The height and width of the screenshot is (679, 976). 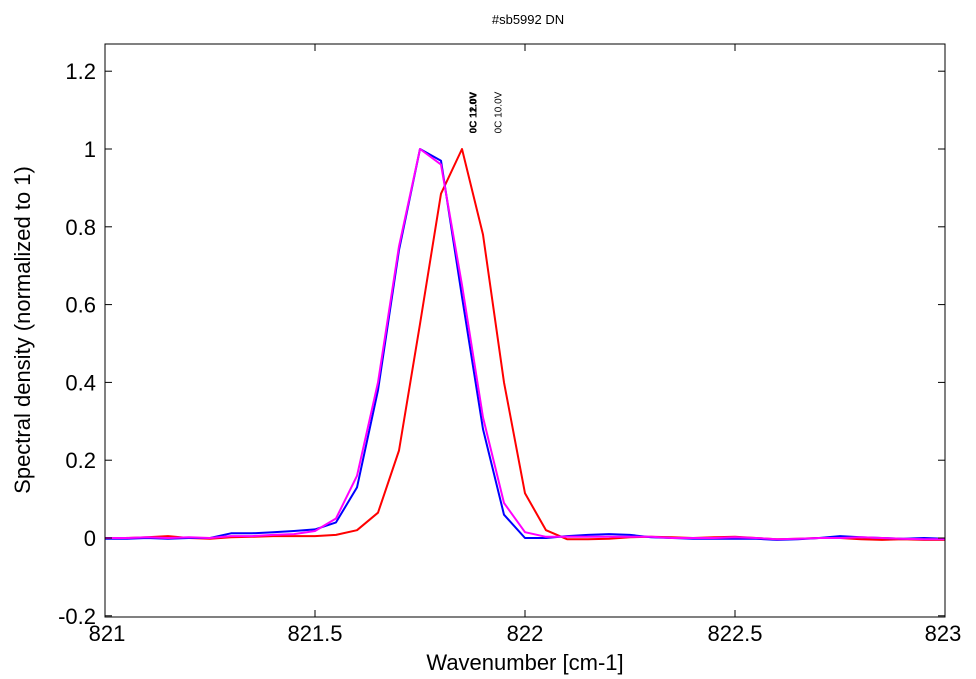 What do you see at coordinates (528, 19) in the screenshot?
I see `chart-title: #sb5992 DN` at bounding box center [528, 19].